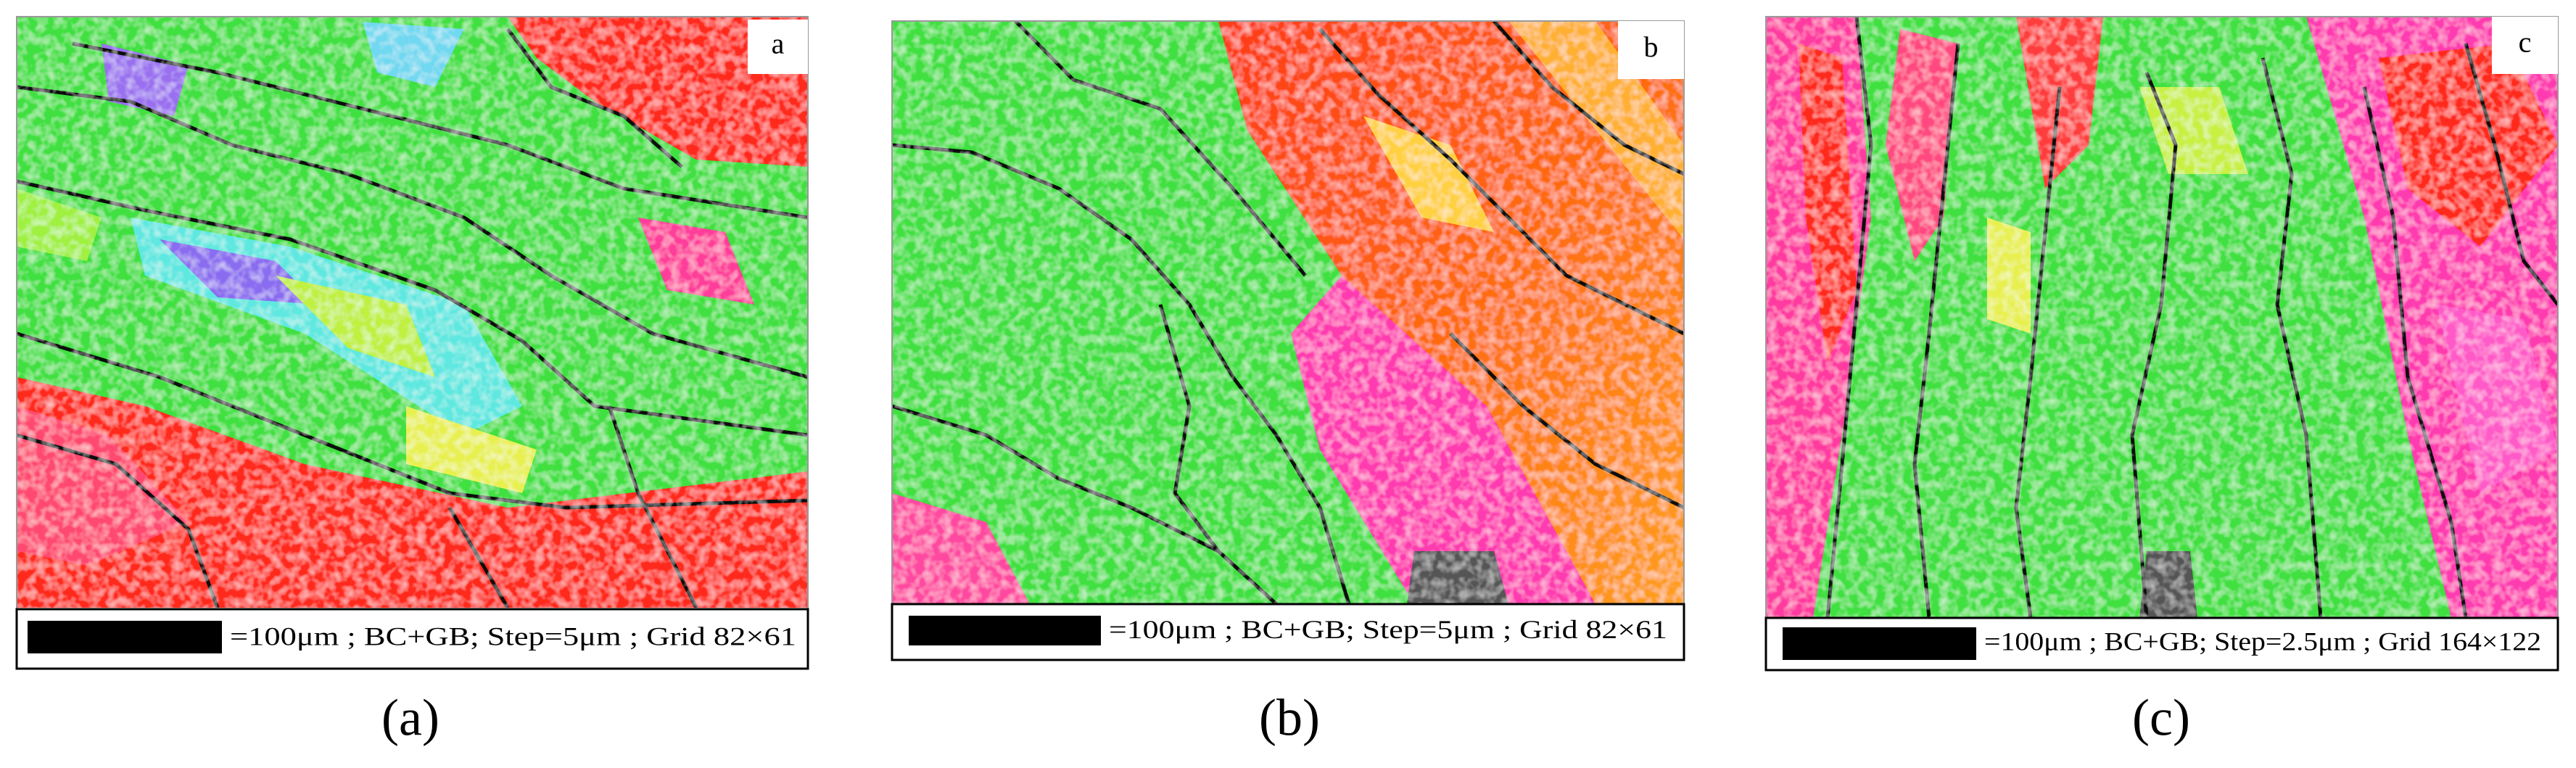 Image resolution: width=2576 pixels, height=768 pixels. I want to click on scale-box, so click(1288, 632).